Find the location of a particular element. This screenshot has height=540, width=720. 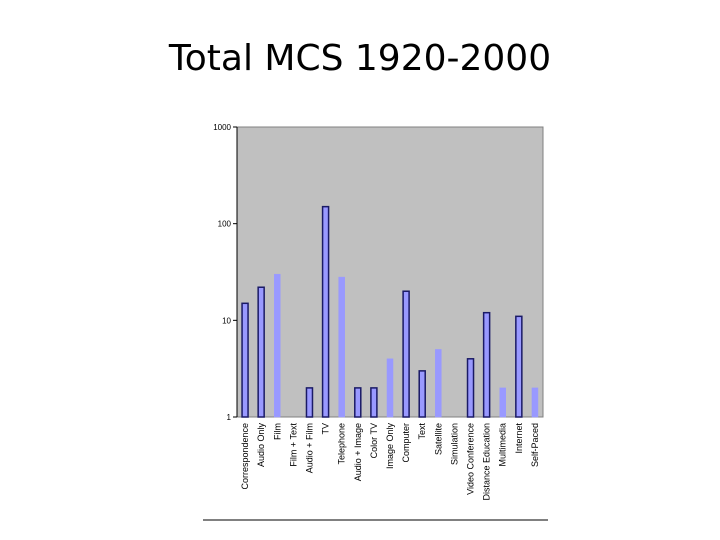

x-category-label: Color TV is located at coordinates (374, 440).